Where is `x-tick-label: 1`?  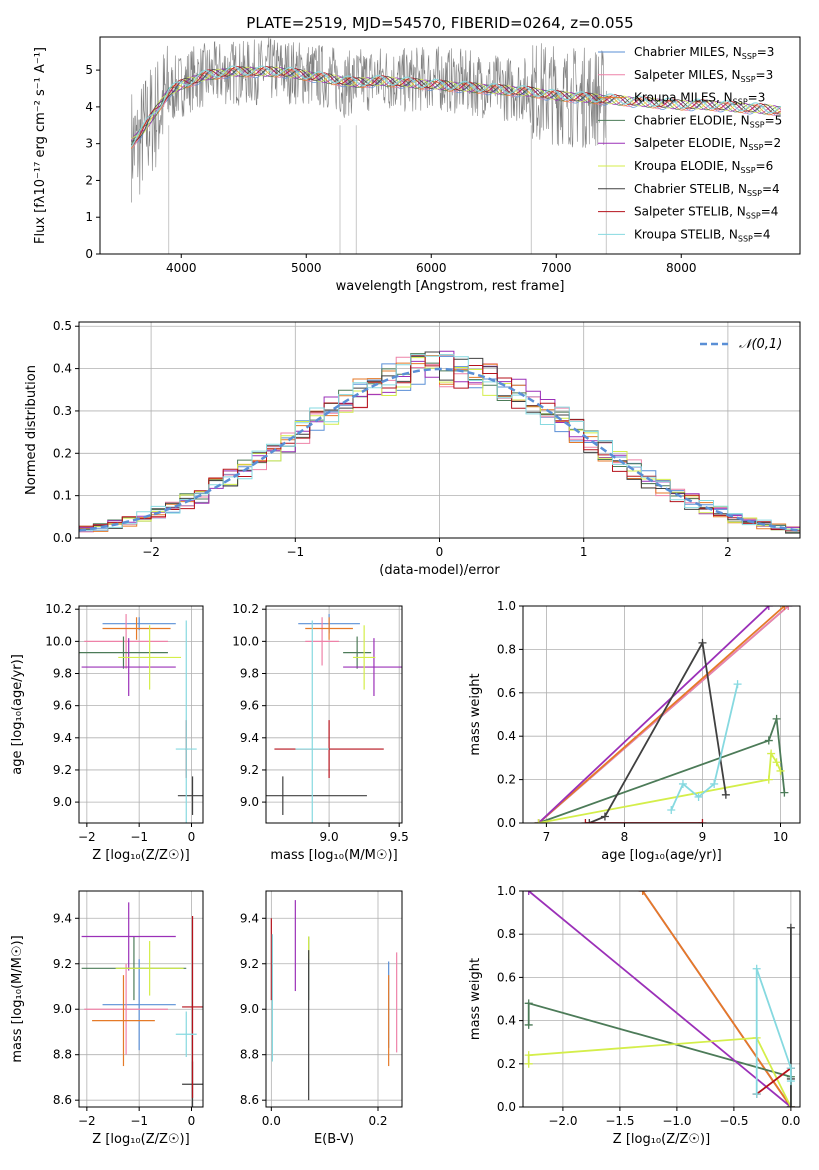 x-tick-label: 1 is located at coordinates (584, 552).